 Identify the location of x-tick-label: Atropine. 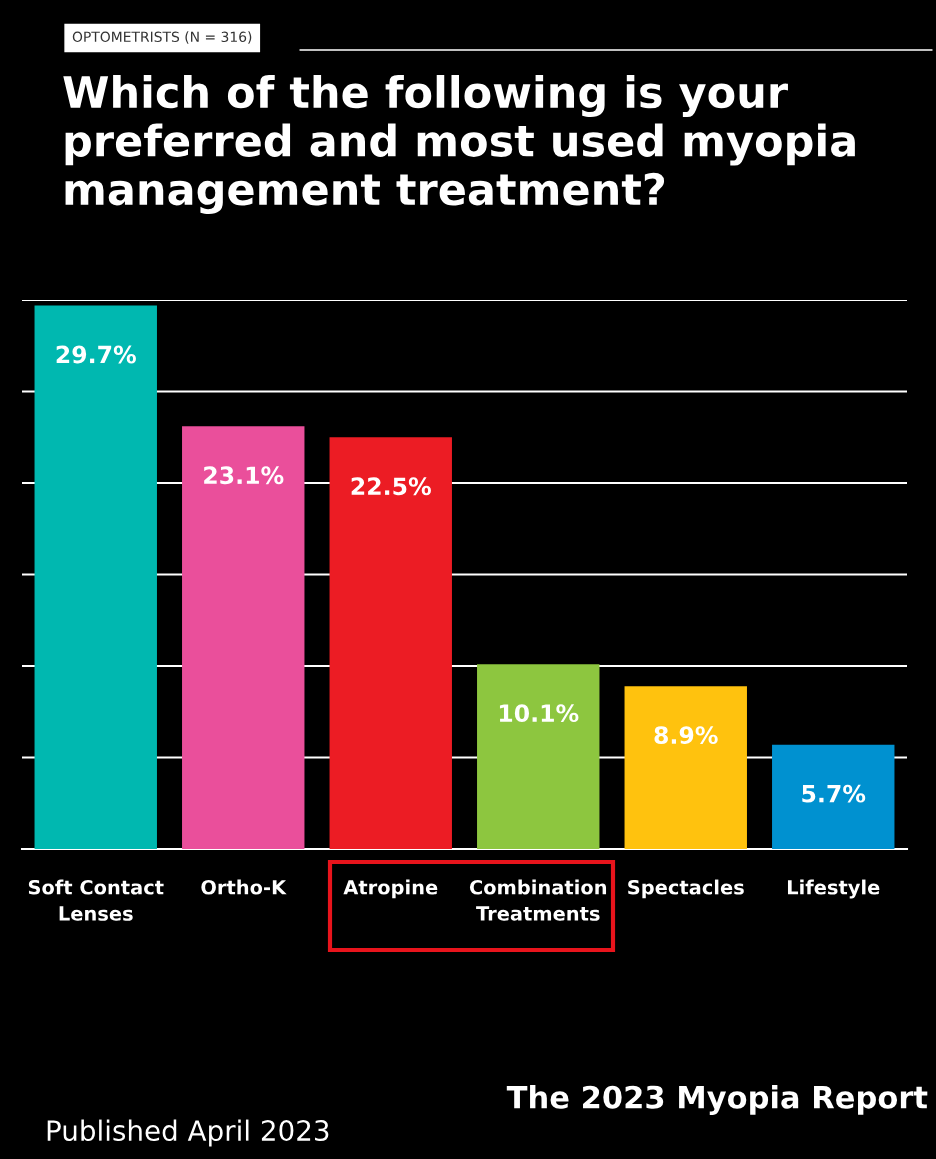
(390, 889).